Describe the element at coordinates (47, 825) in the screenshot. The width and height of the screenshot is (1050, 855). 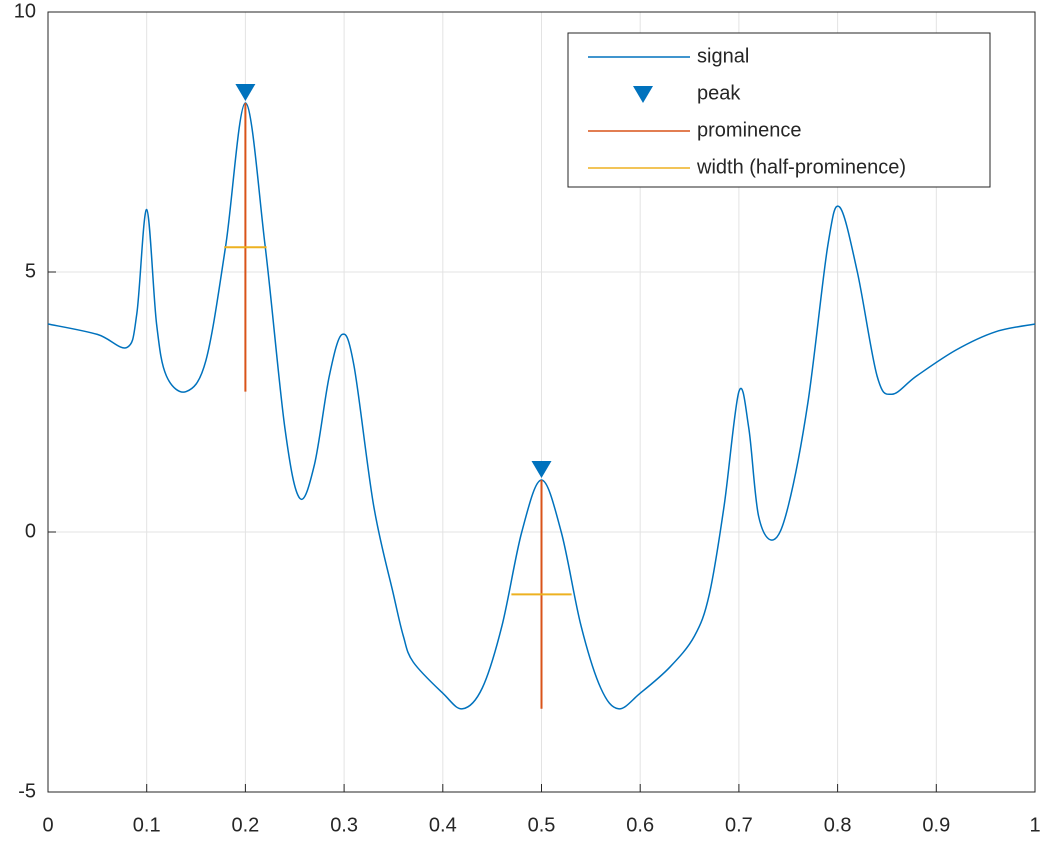
I see `x-tick-label: 0` at that location.